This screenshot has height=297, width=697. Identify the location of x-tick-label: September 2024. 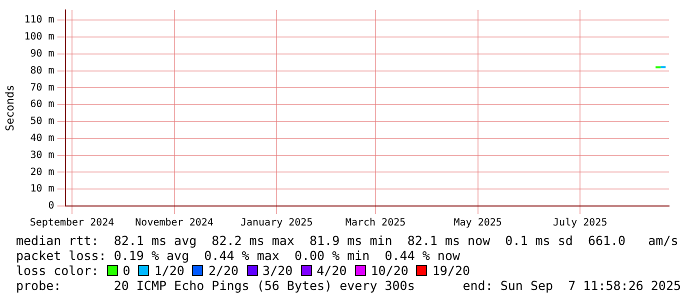
(72, 223).